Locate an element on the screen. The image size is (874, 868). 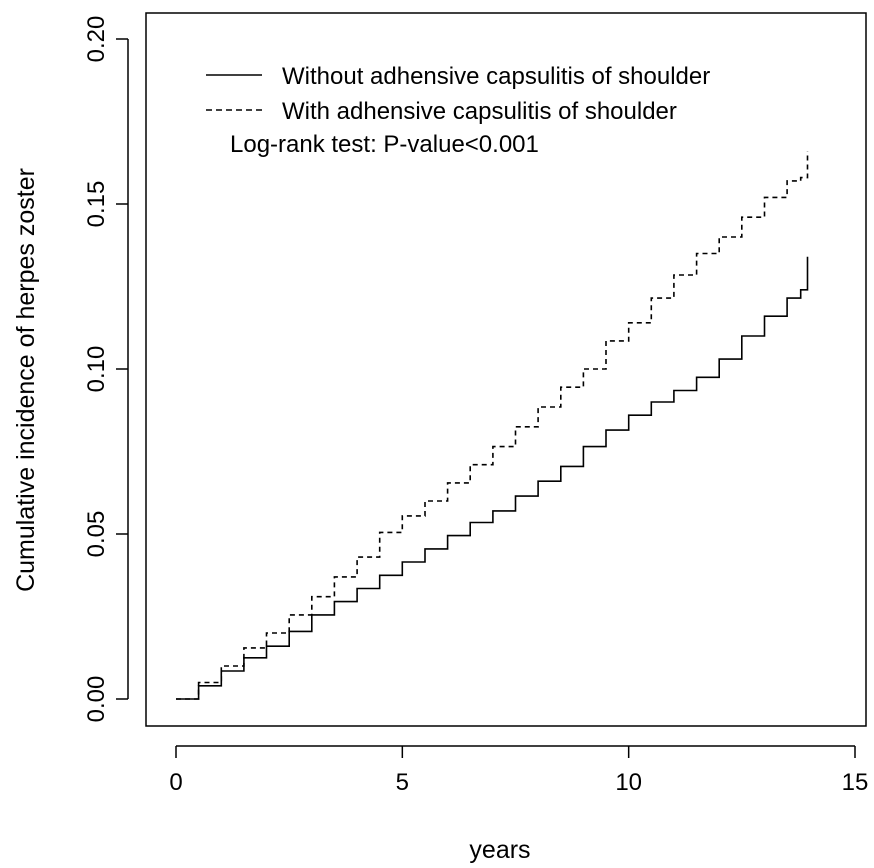
log-rank-annotation: Log-rank test: P-value<0.001 is located at coordinates (384, 144).